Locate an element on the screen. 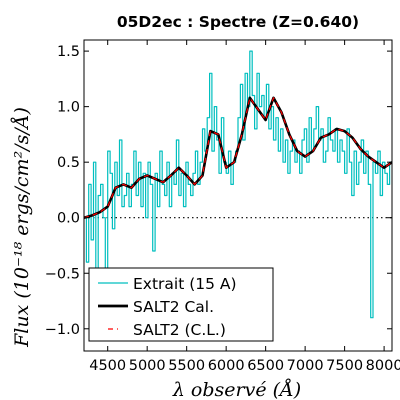  legend: Extrait (15 A) SALT2 Cal. SALT2 (C.L.) is located at coordinates (181, 304).